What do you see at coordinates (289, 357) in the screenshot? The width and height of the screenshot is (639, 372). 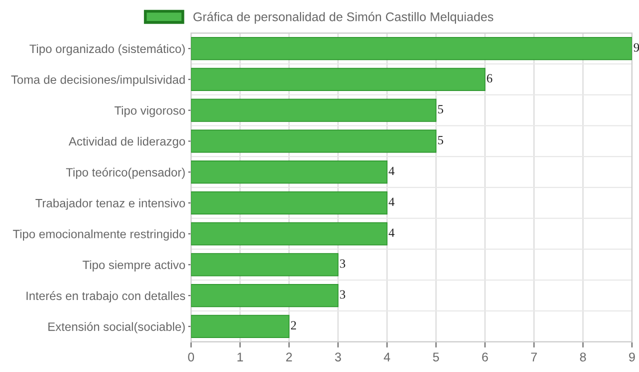 I see `x-tick-label: 2` at bounding box center [289, 357].